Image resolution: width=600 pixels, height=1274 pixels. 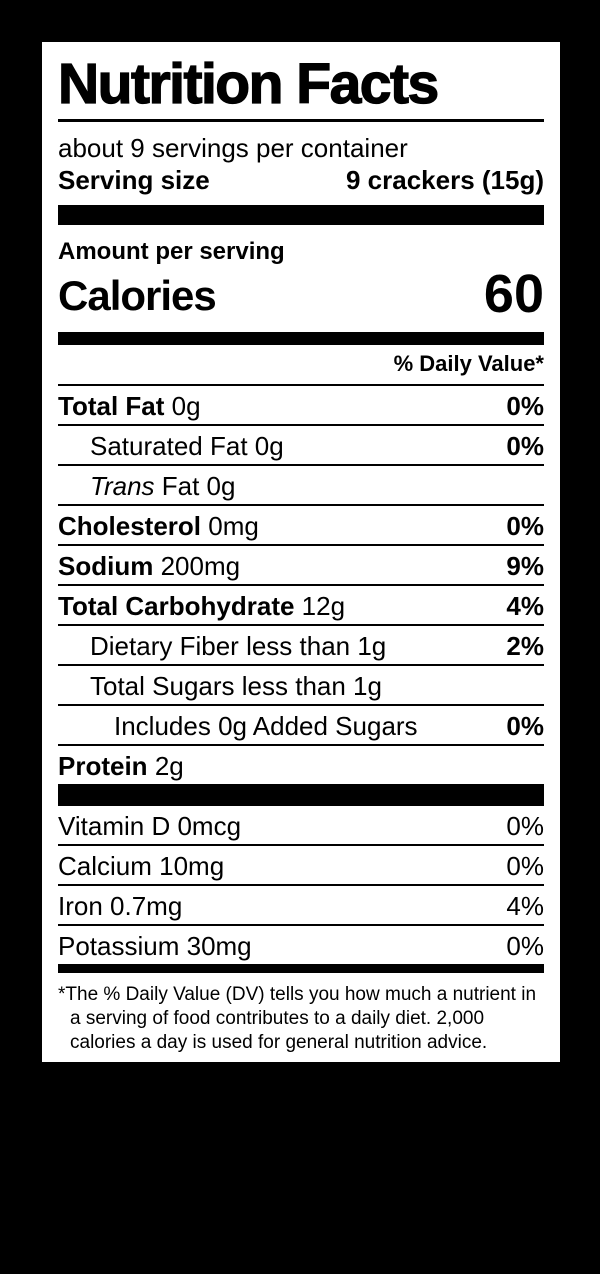 What do you see at coordinates (301, 945) in the screenshot?
I see `micronutrient-row-potassium: Potassium 30mg 0%` at bounding box center [301, 945].